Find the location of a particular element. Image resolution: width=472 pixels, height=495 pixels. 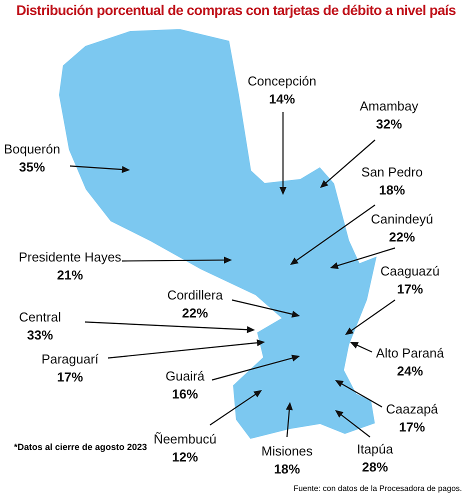

category-label: Ñeembucú is located at coordinates (185, 439).